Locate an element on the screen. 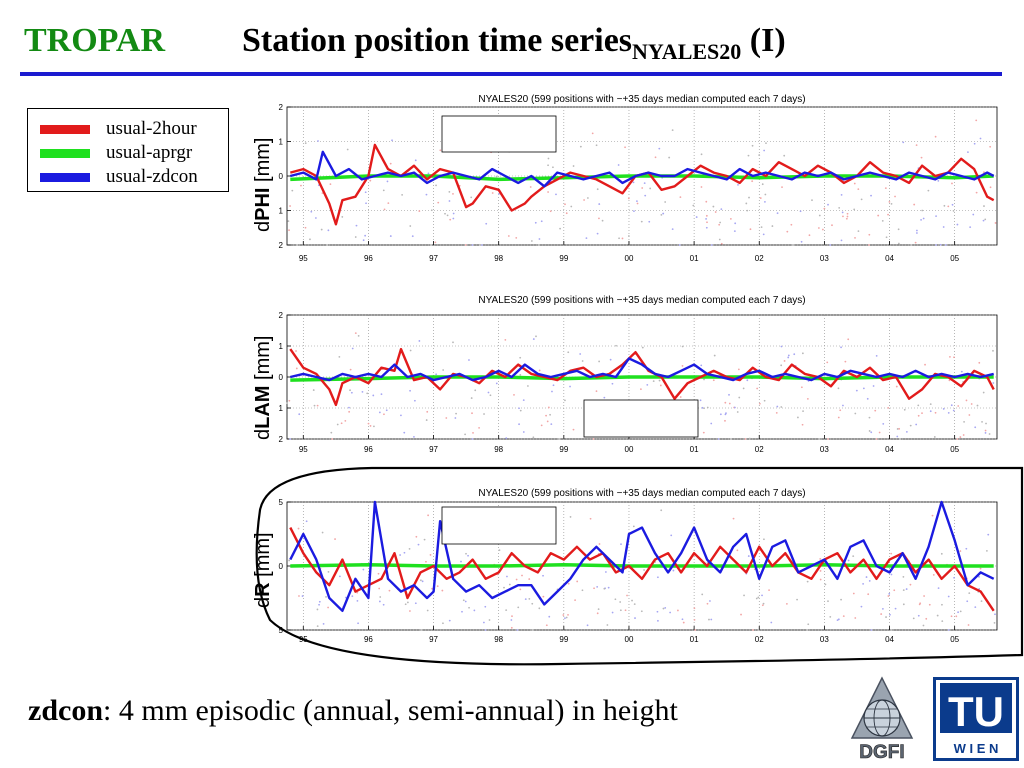 The height and width of the screenshot is (768, 1024). x-tick-label: 02 is located at coordinates (759, 258).